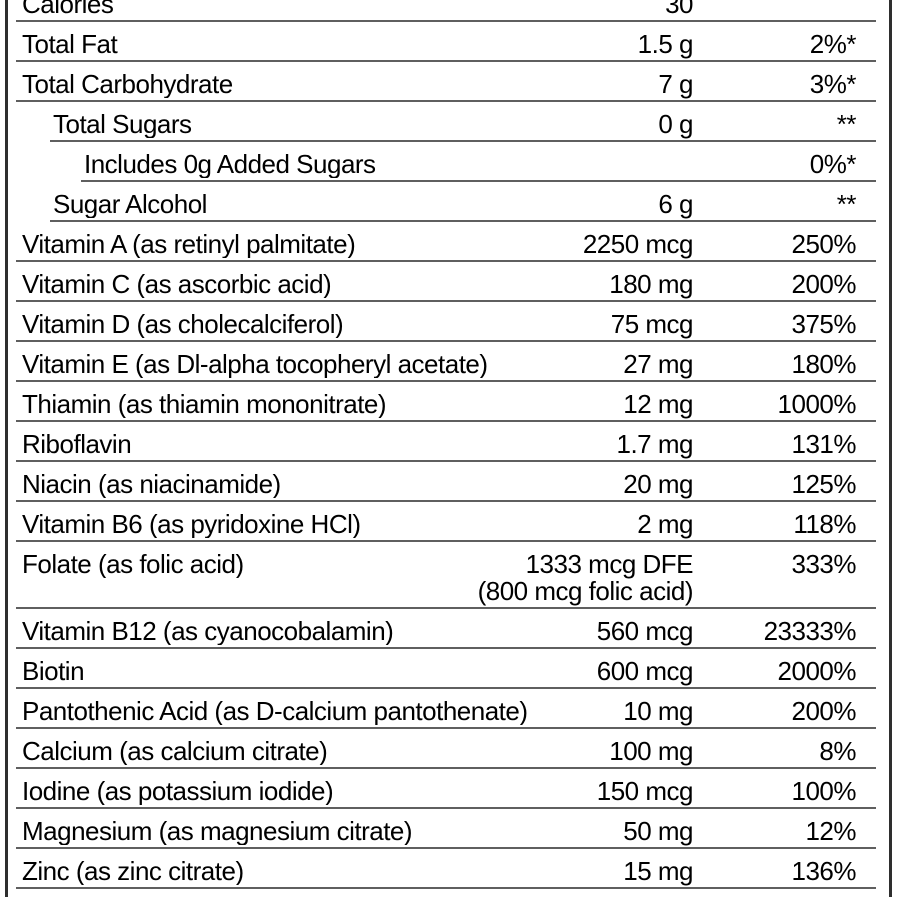 The image size is (897, 897). Describe the element at coordinates (824, 364) in the screenshot. I see `nutrient-daily-value: 180%` at that location.